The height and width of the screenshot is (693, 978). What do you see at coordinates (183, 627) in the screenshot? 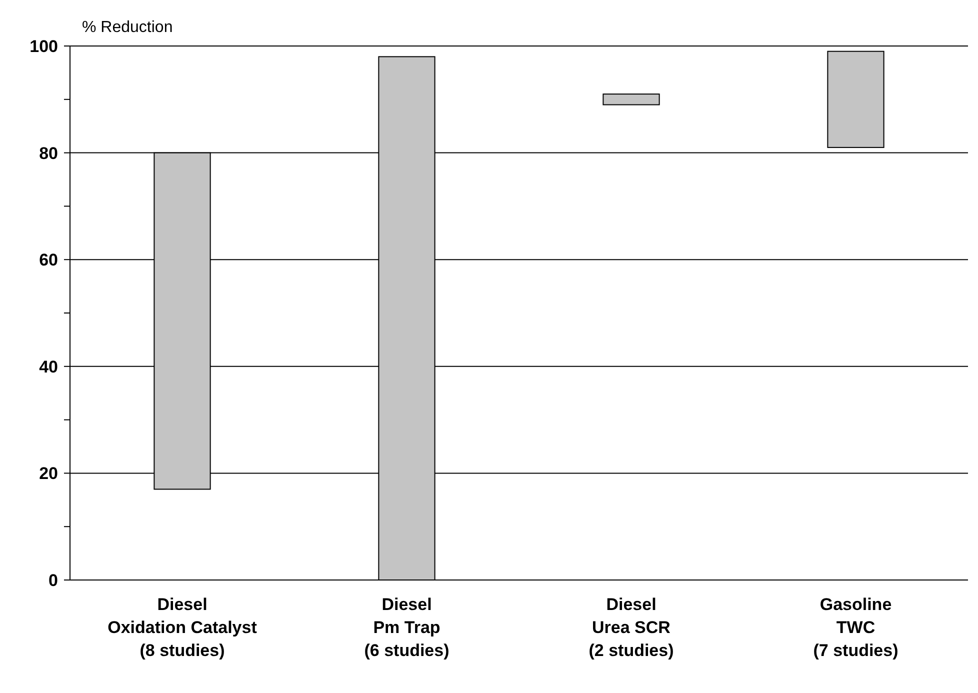
I see `x-tick-label: Diesel Oxidation Catalyst (8 studies)` at bounding box center [183, 627].